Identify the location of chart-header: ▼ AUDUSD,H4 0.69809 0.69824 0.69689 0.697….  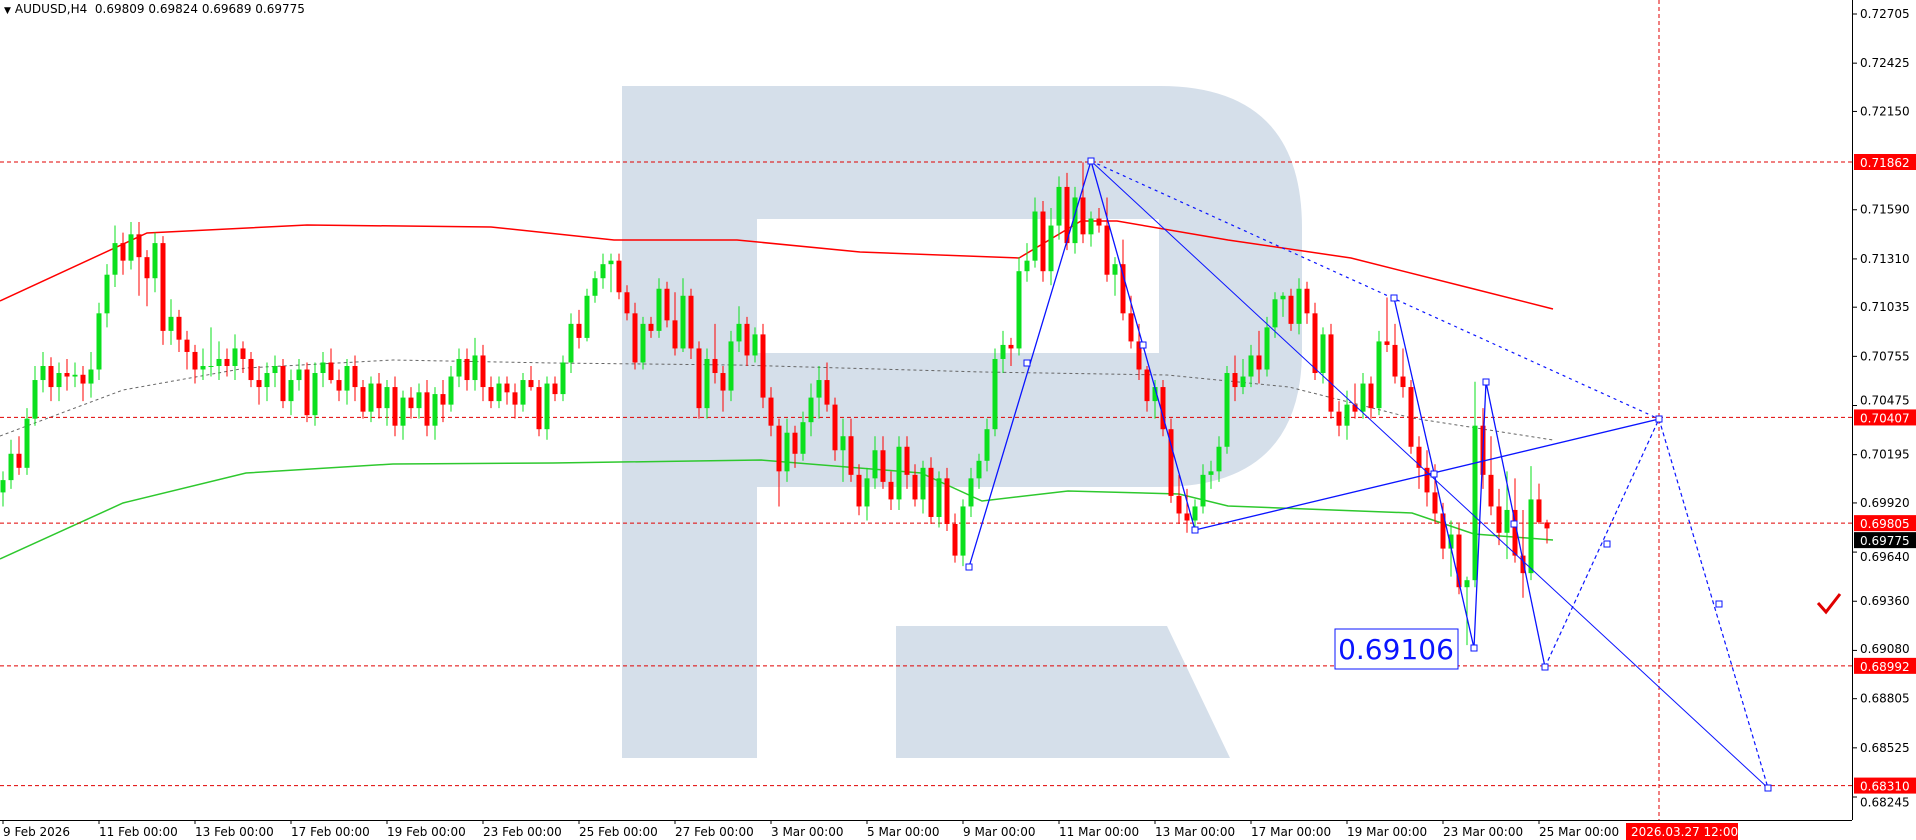
(154, 9).